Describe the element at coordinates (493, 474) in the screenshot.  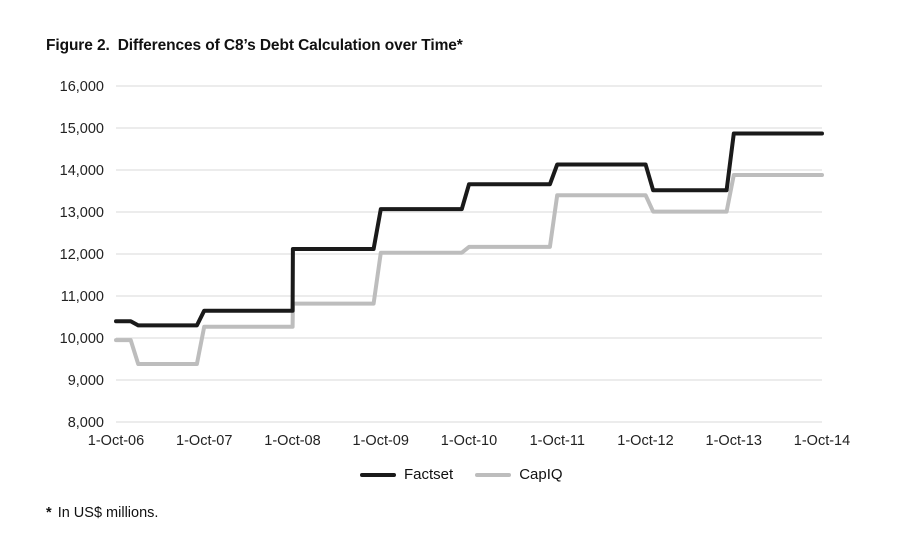
I see `legend-swatch-capiq` at that location.